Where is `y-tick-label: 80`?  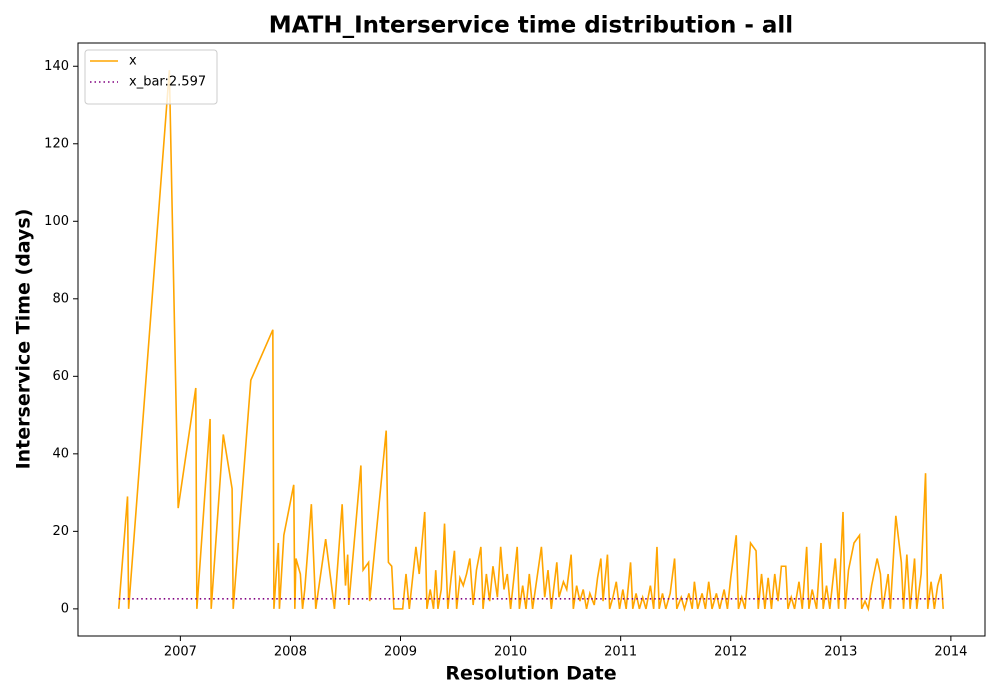
y-tick-label: 80 is located at coordinates (60, 298).